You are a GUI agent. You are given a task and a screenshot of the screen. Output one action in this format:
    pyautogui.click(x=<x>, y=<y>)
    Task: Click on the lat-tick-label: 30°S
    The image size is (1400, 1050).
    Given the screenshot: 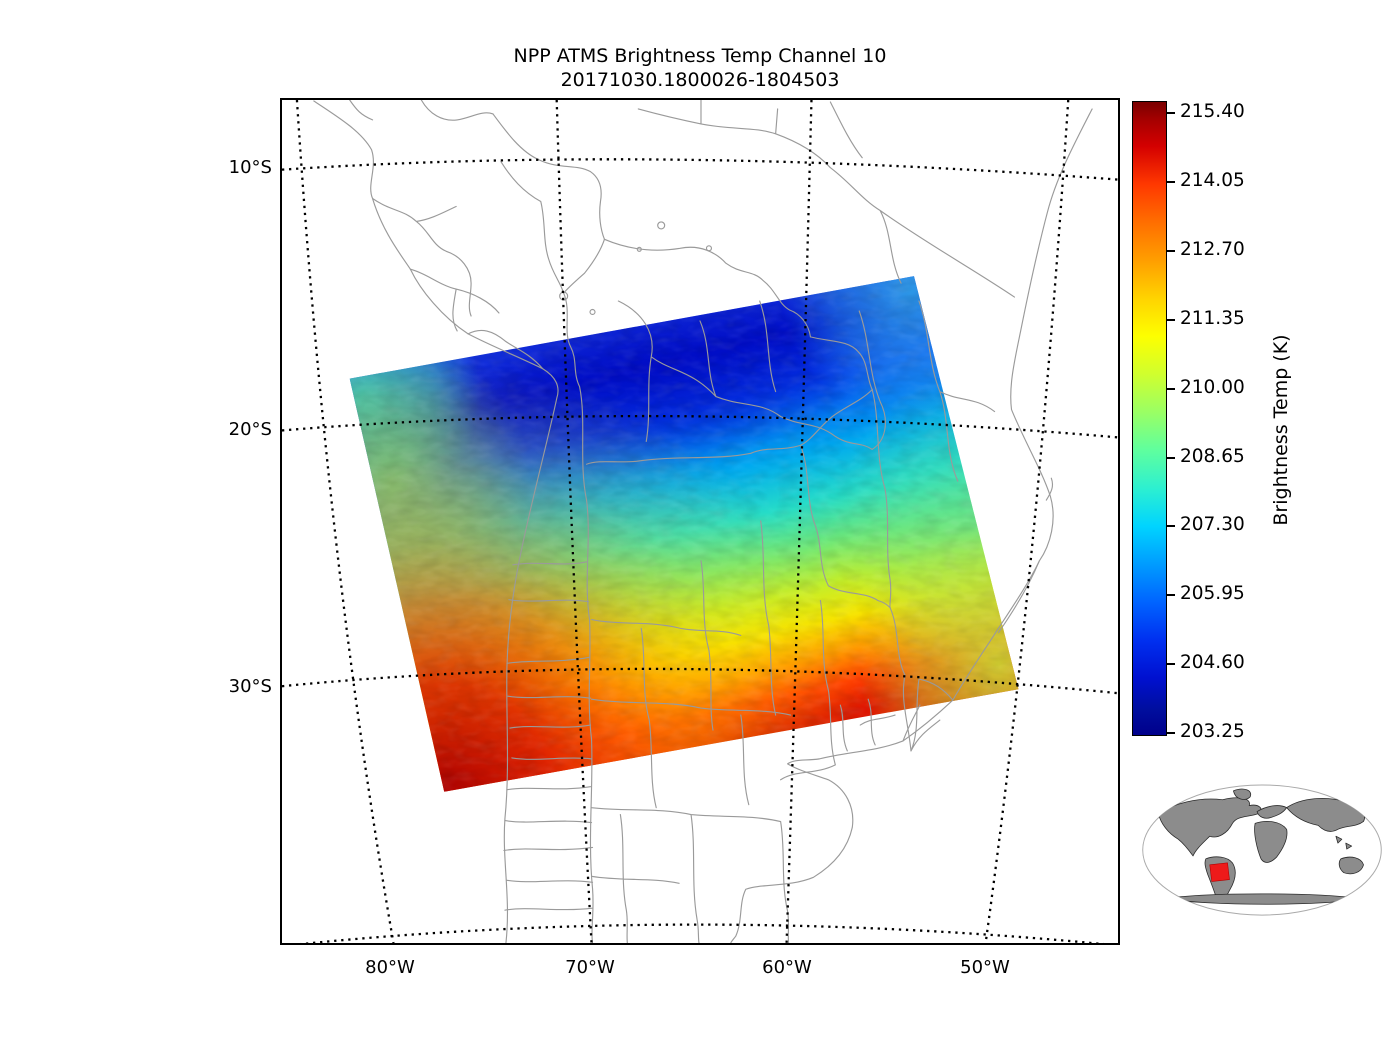 What is the action you would take?
    pyautogui.click(x=250, y=686)
    